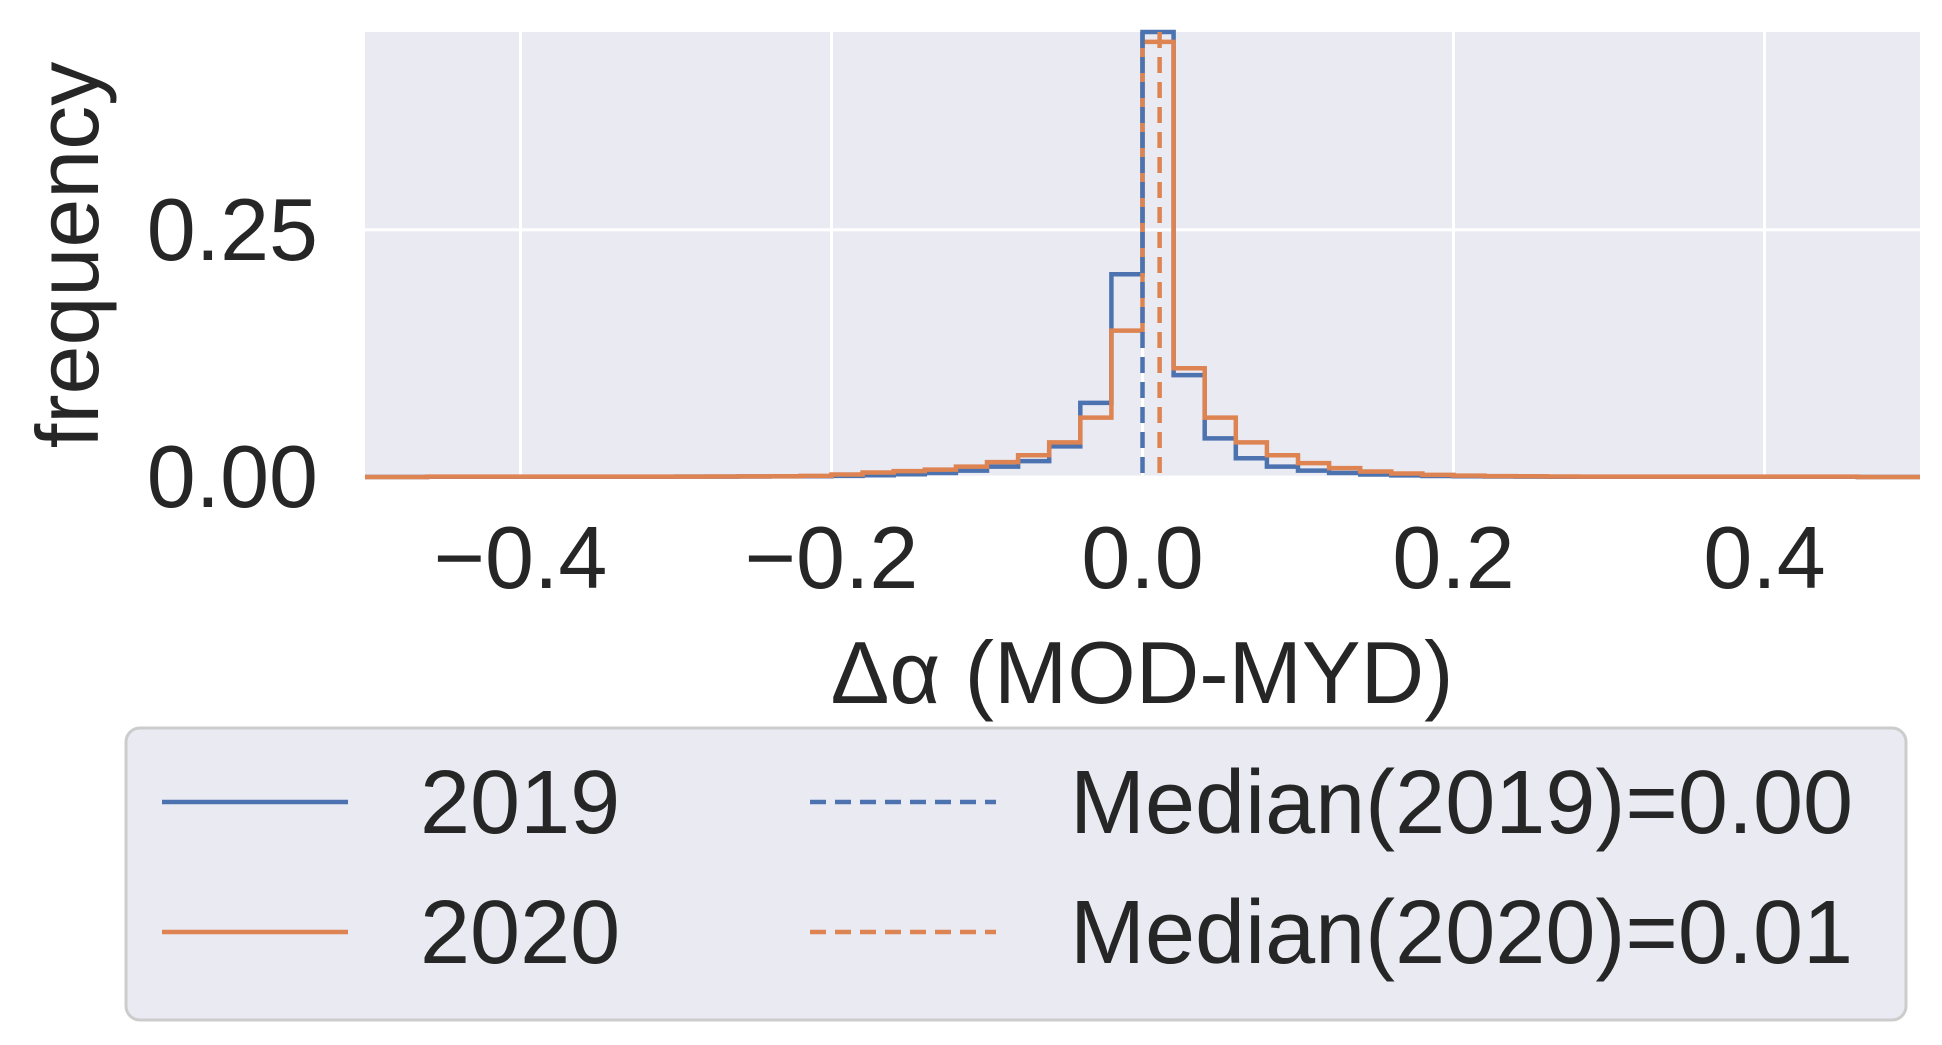 The image size is (1942, 1045). Describe the element at coordinates (1461, 933) in the screenshot. I see `legend-label: Median(2020)=0.01` at that location.